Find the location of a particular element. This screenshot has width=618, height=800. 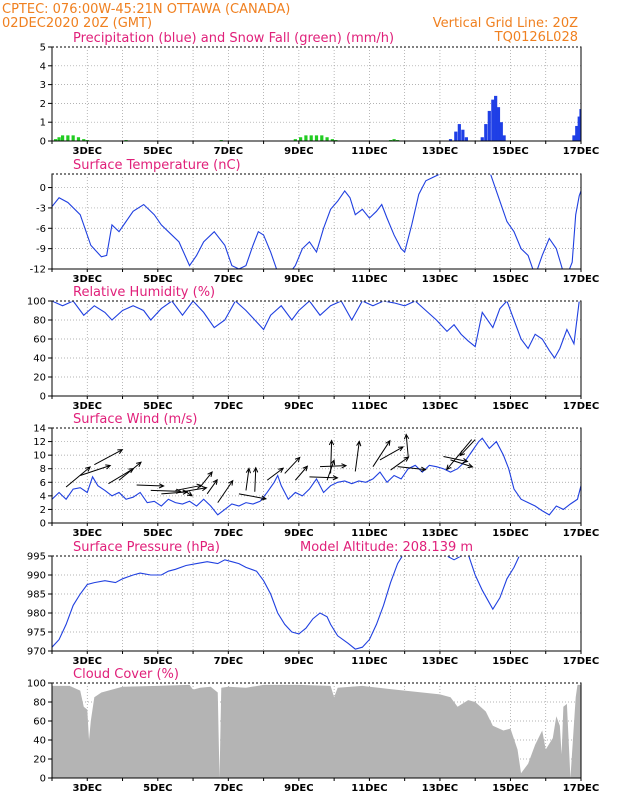

cloud-xtick-label: 9DEC is located at coordinates (298, 788).